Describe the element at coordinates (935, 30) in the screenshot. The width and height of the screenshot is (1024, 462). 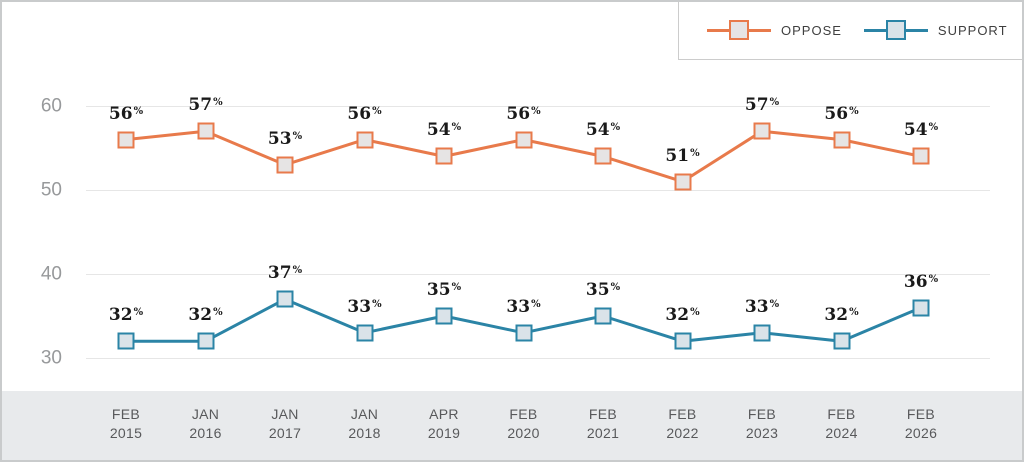
I see `legend-item-support: SUPPORT` at that location.